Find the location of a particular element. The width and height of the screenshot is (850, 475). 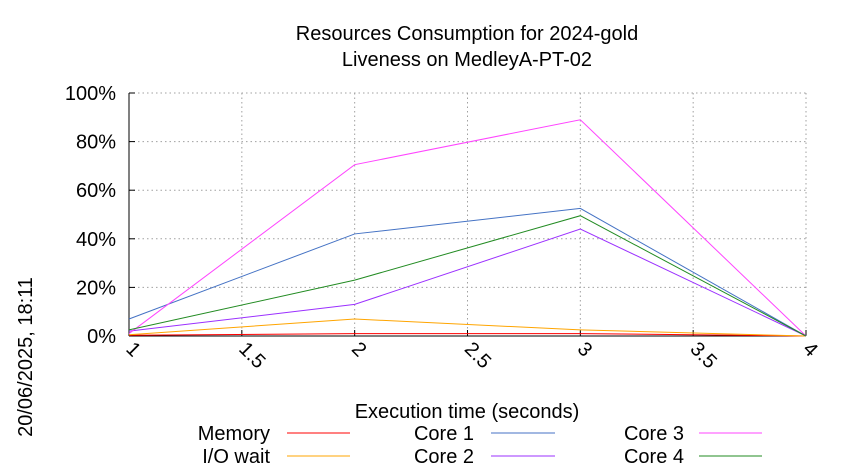

x-tick-label: 3 is located at coordinates (584, 349).